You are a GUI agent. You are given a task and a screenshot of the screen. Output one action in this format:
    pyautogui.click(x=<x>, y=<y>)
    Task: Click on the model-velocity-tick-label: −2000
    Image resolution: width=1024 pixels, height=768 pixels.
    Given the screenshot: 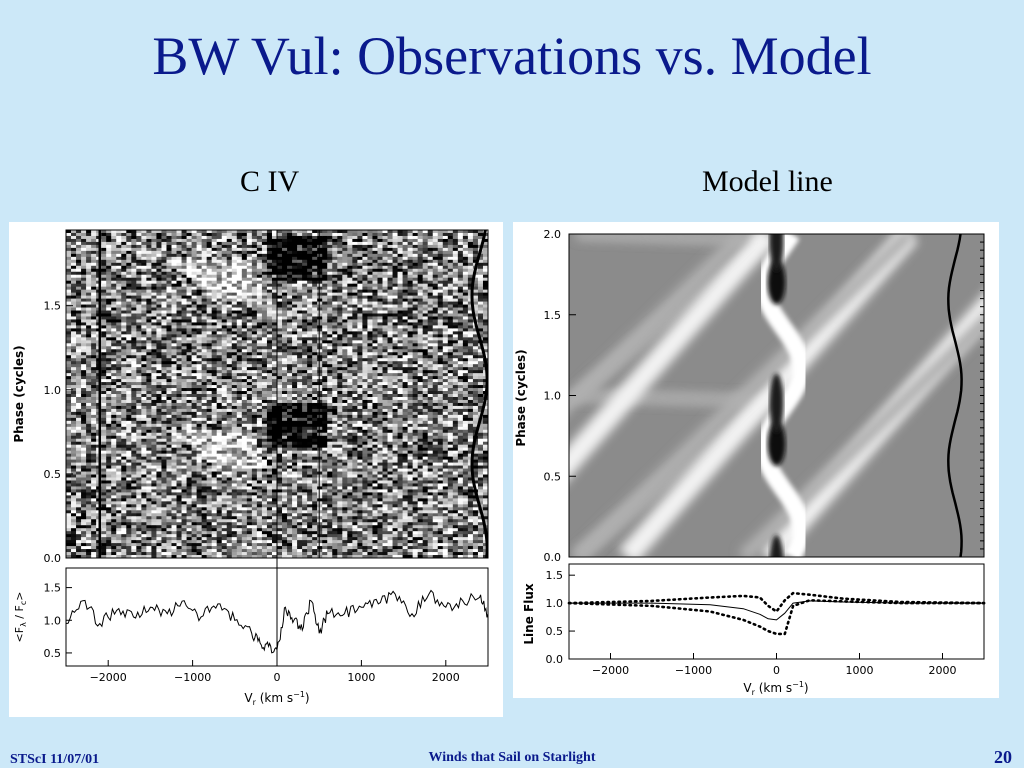 What is the action you would take?
    pyautogui.click(x=610, y=670)
    